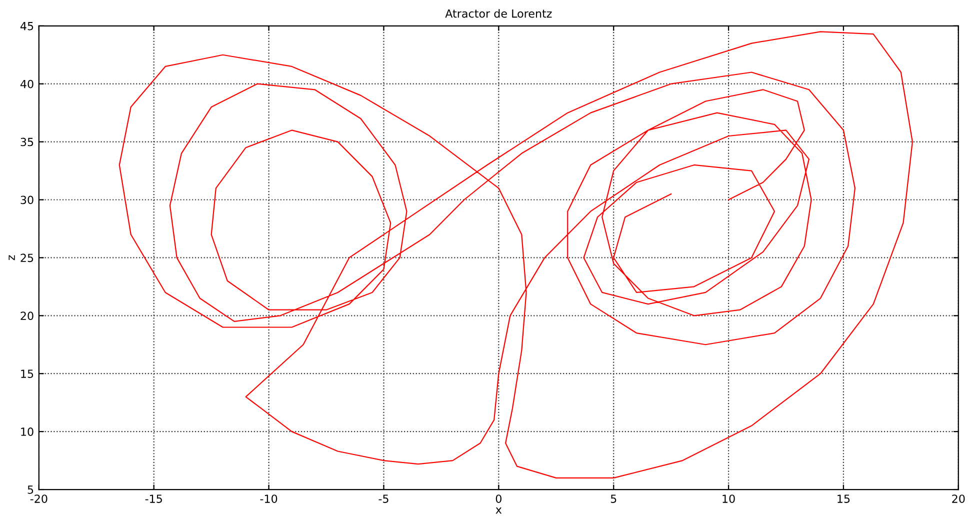  What do you see at coordinates (498, 13) in the screenshot?
I see `chart-title: Atractor de Lorentz` at bounding box center [498, 13].